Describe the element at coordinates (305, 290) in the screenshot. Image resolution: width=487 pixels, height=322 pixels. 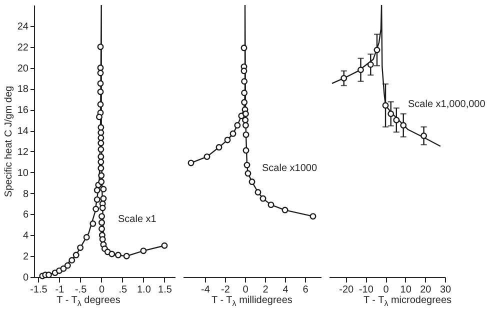
I see `x-tick-label: 6` at that location.